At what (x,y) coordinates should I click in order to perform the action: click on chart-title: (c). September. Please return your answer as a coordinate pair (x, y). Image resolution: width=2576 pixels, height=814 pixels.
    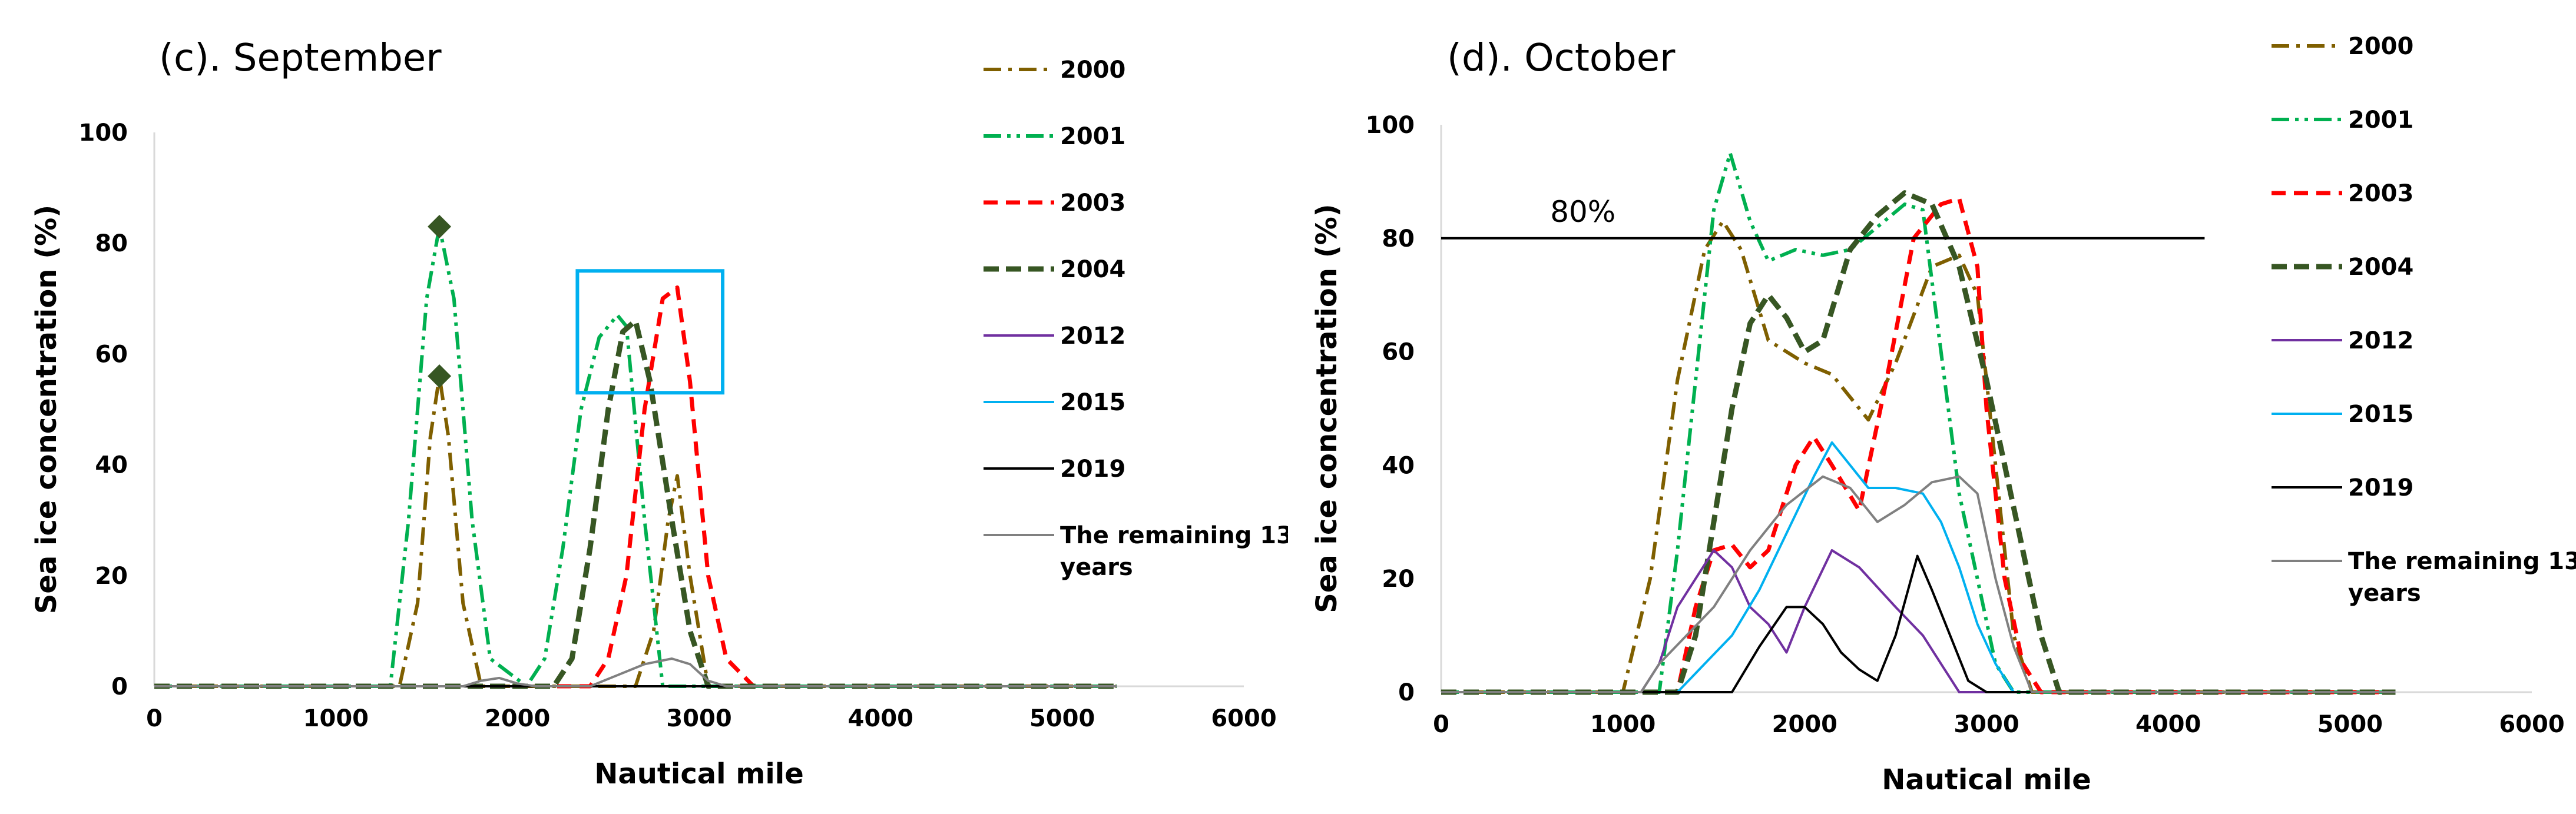
    Looking at the image, I should click on (300, 58).